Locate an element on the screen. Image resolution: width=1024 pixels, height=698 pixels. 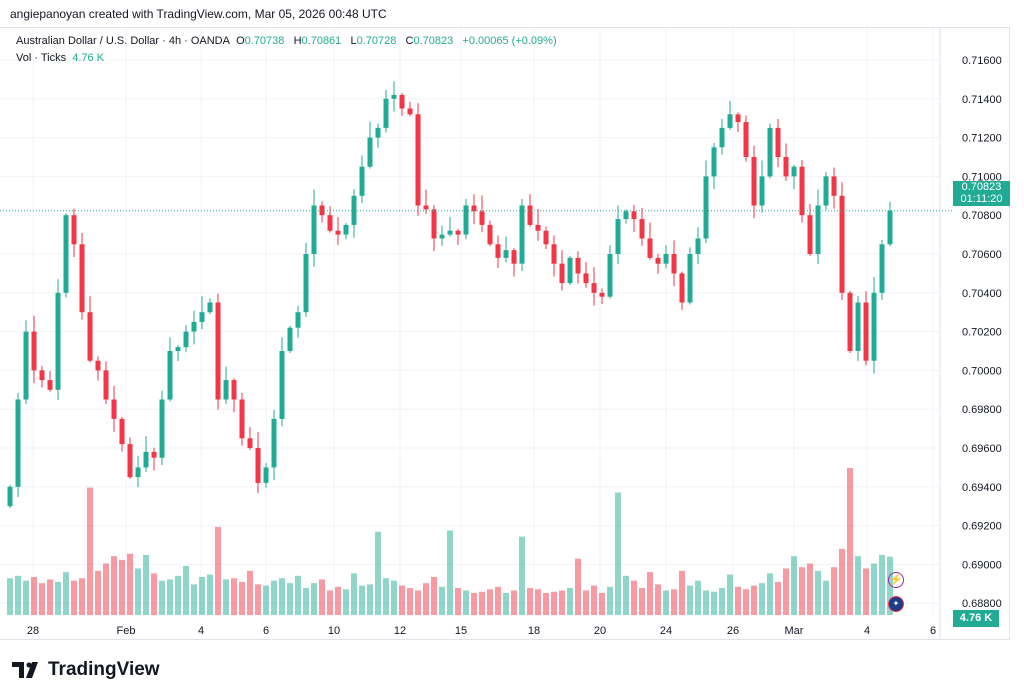
time-axis-label: 4 is located at coordinates (201, 631).